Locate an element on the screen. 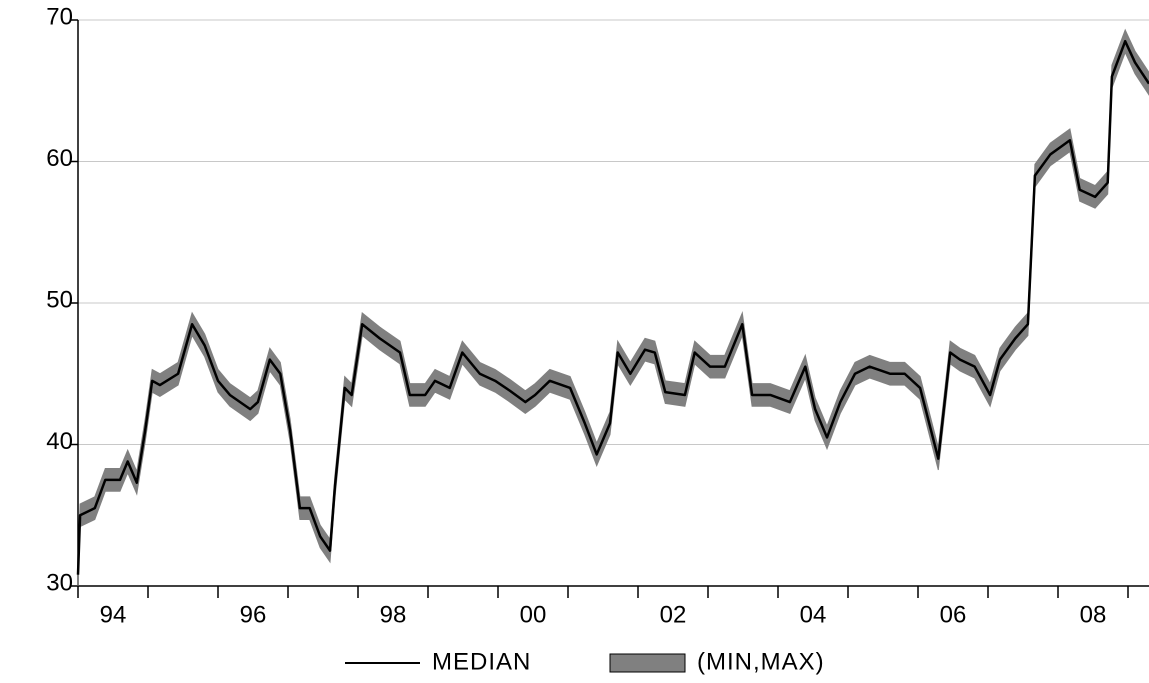 The height and width of the screenshot is (683, 1149). x-tick-label: 98 is located at coordinates (393, 614).